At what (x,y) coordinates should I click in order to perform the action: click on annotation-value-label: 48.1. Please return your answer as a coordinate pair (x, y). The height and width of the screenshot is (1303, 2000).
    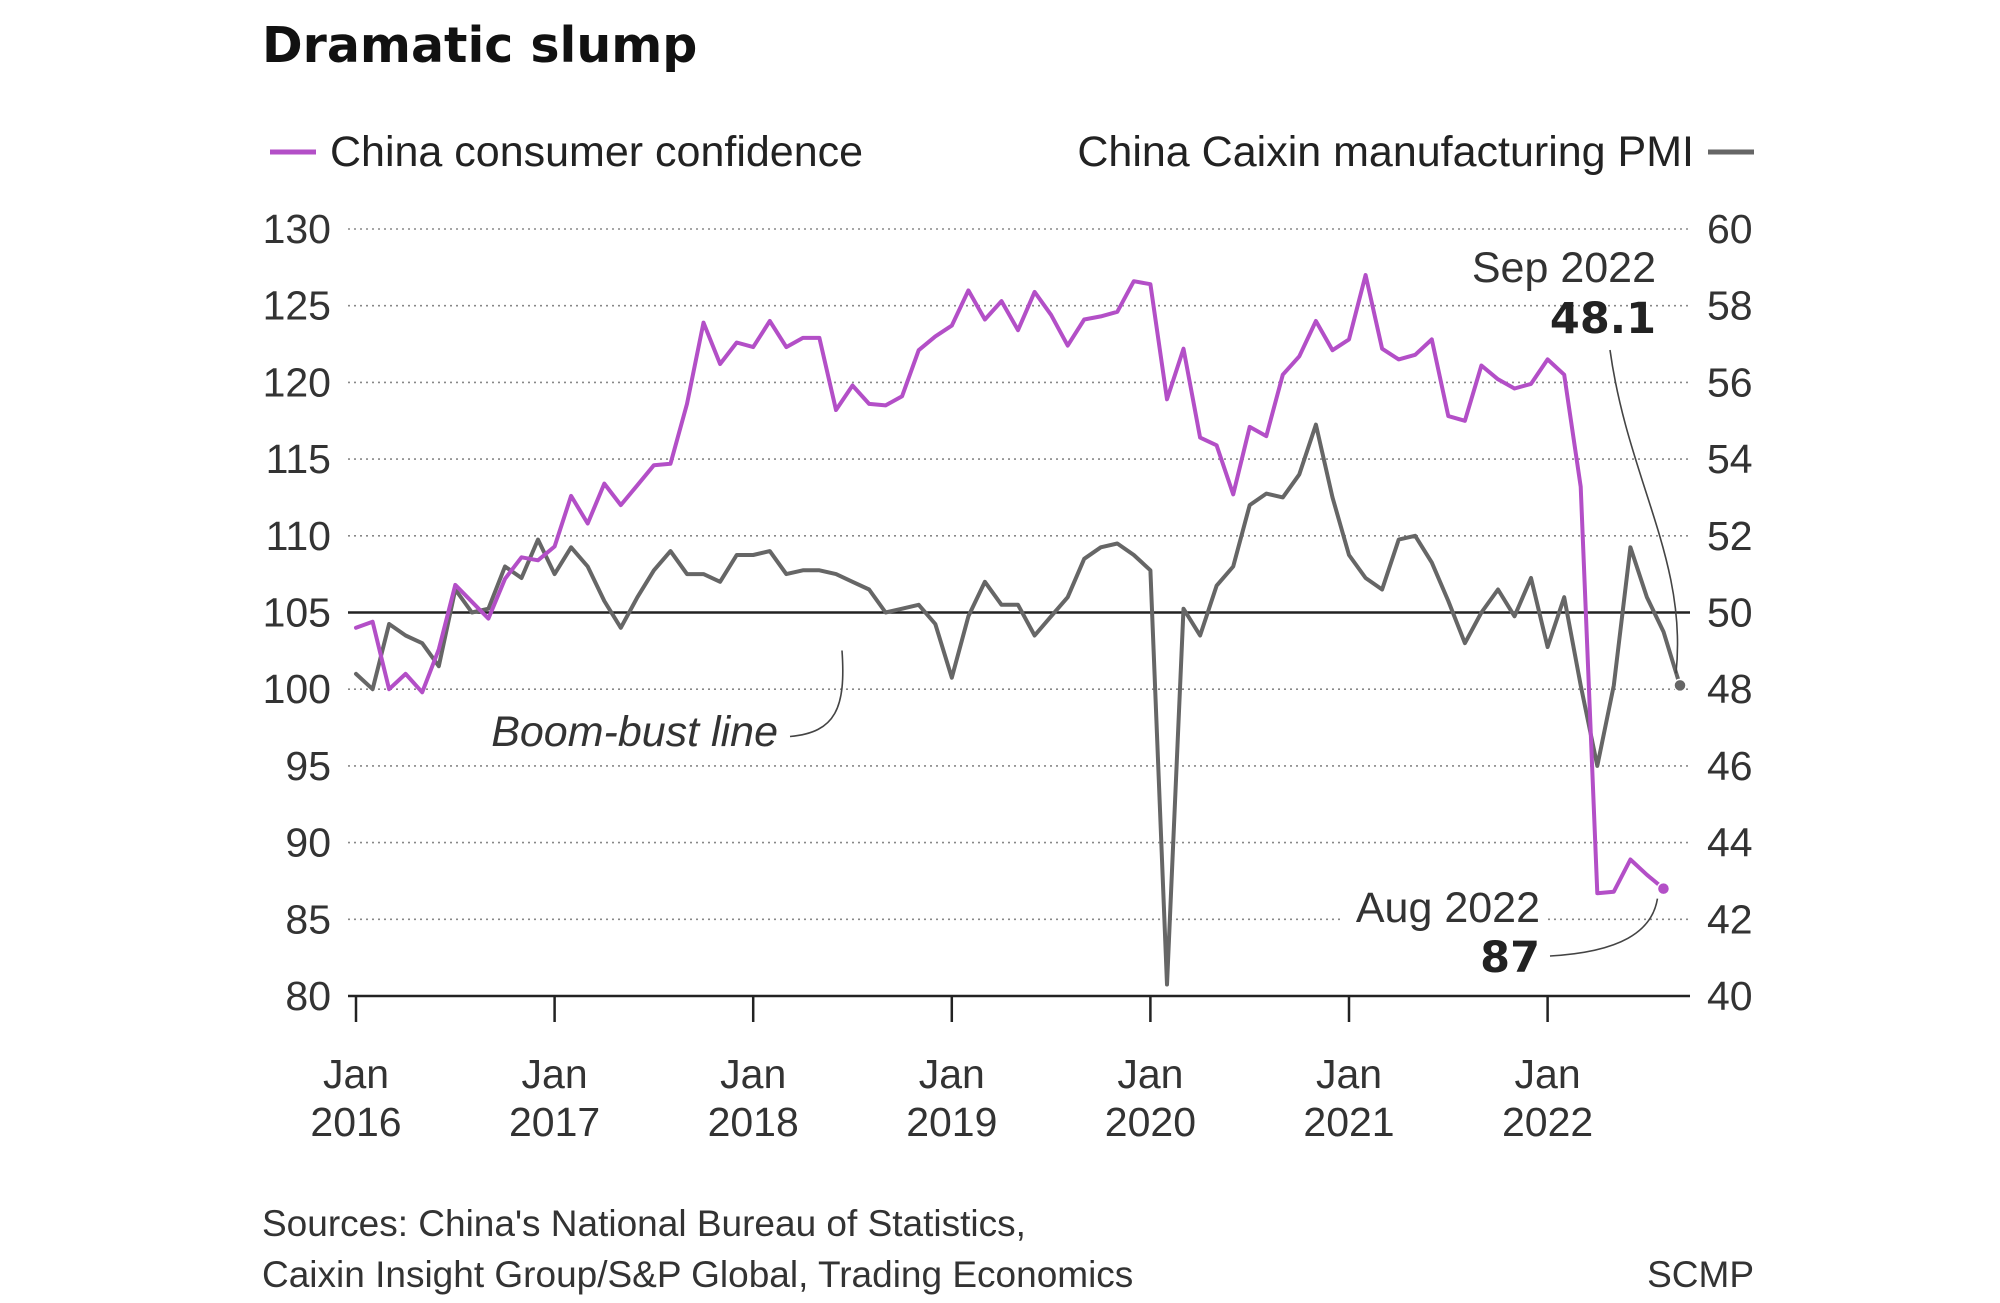
    Looking at the image, I should click on (1603, 319).